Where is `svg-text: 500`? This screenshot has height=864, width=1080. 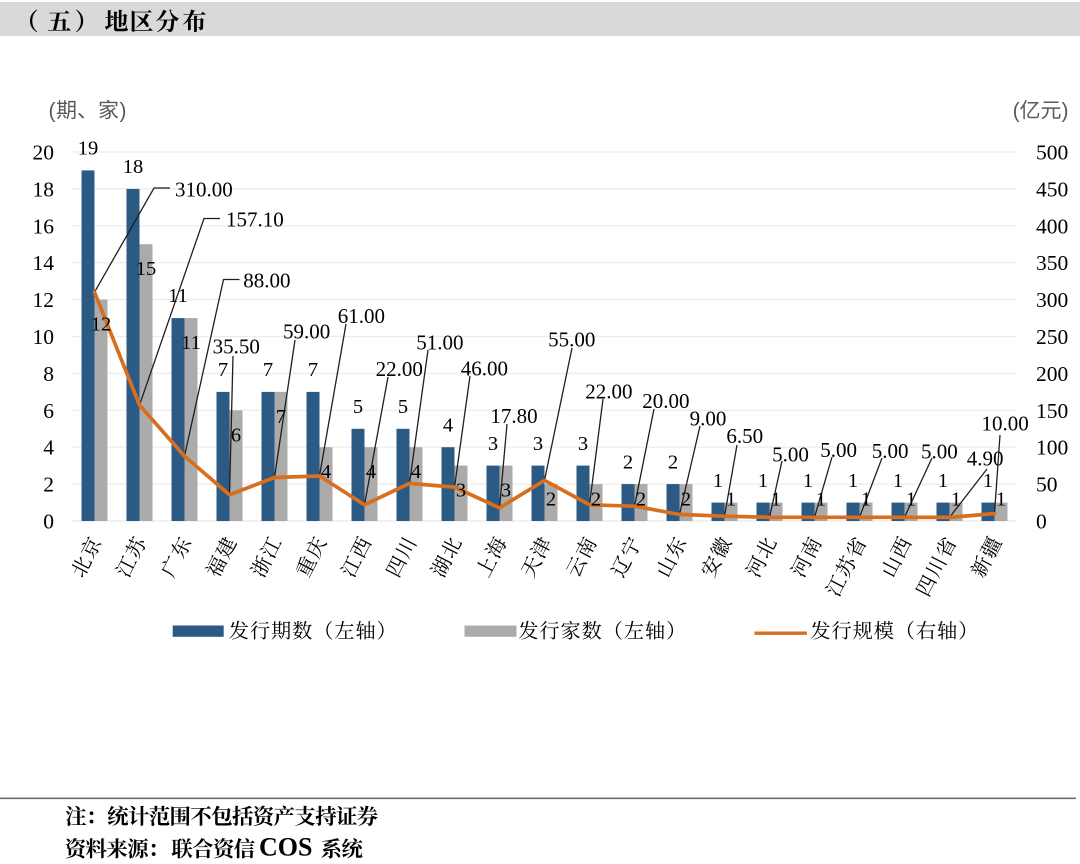 svg-text: 500 is located at coordinates (1052, 153).